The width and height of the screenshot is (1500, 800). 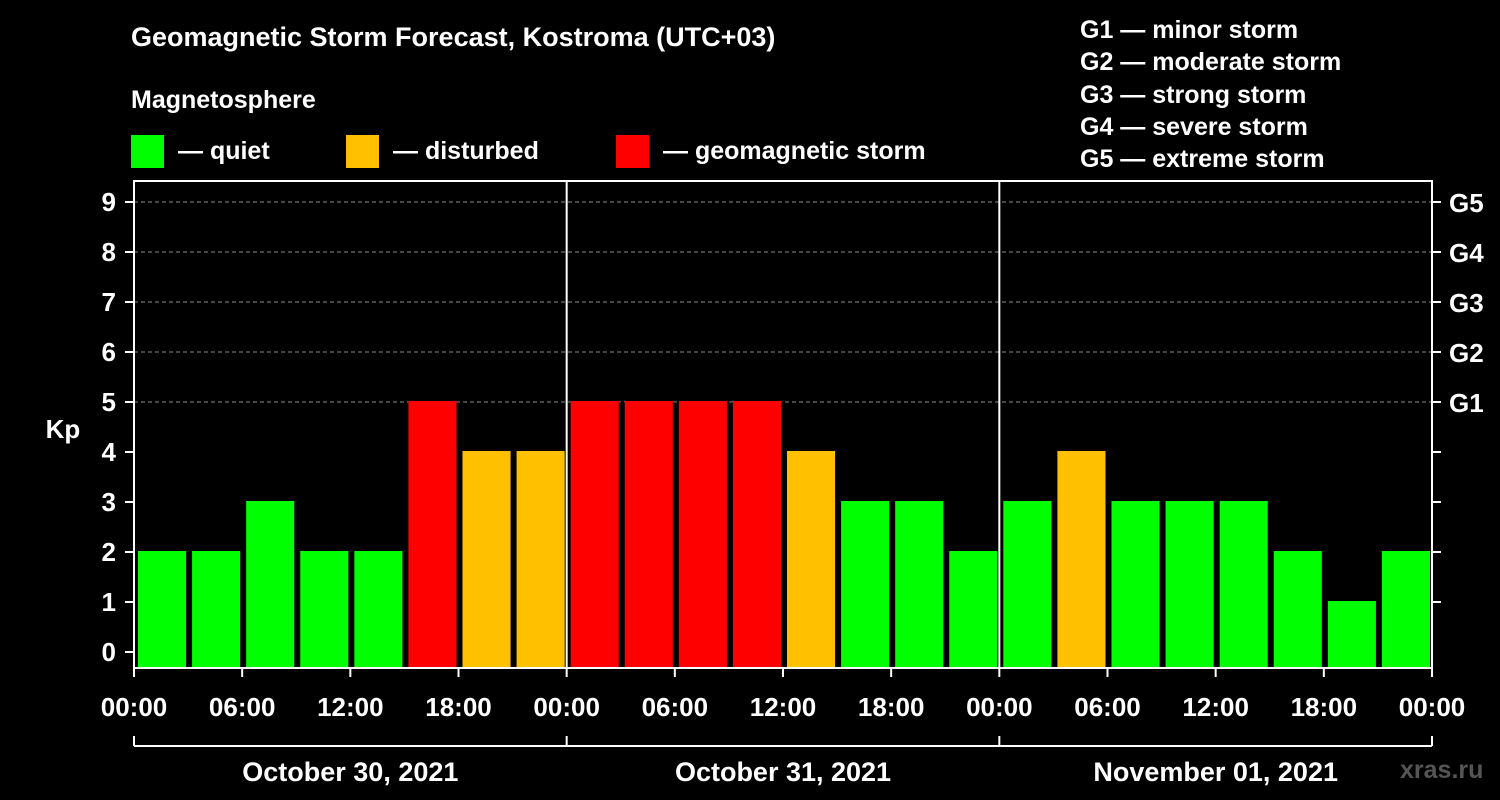 I want to click on y-tick-label: 3, so click(x=109, y=502).